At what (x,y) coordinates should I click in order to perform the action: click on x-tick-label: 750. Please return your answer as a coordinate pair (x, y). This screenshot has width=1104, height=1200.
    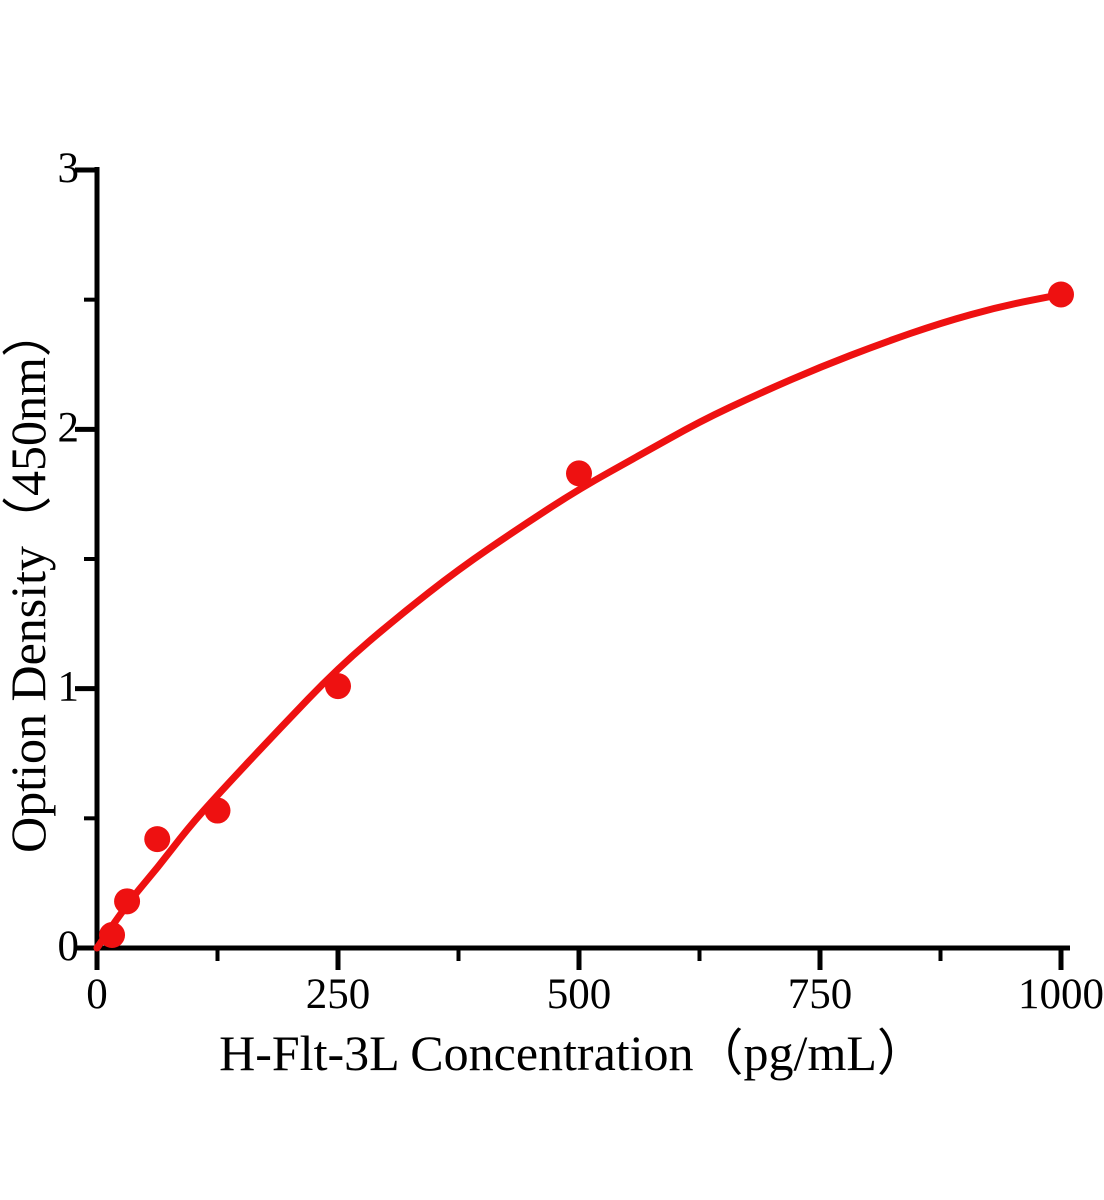
    Looking at the image, I should click on (820, 994).